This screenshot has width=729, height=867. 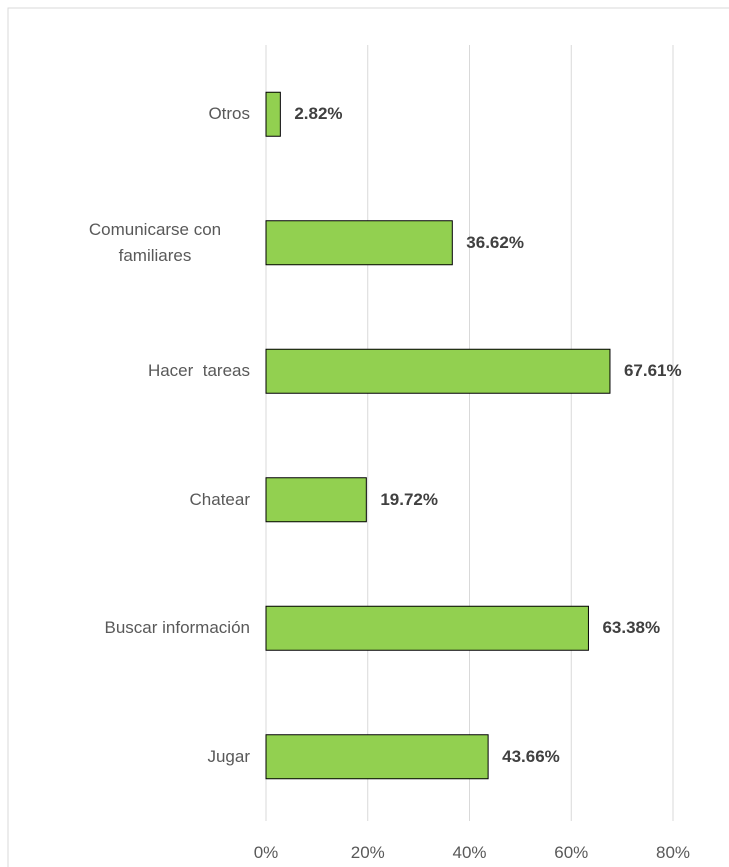 I want to click on data-label: 19.72%, so click(x=409, y=499).